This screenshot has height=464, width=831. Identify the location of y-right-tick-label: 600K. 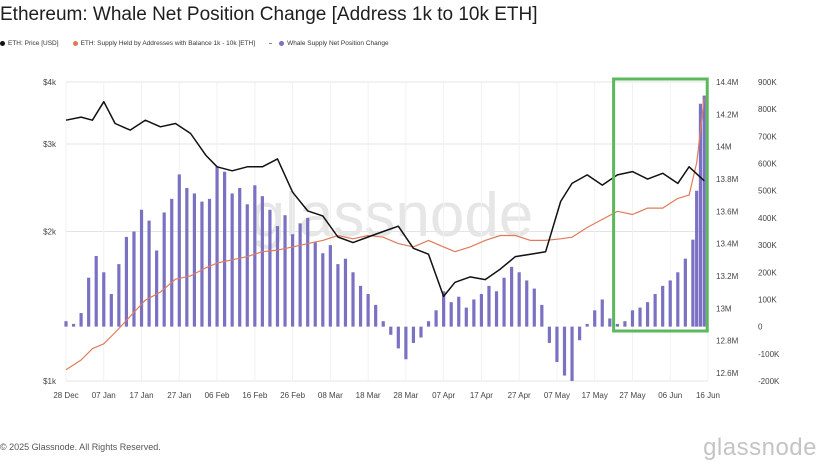
(767, 164).